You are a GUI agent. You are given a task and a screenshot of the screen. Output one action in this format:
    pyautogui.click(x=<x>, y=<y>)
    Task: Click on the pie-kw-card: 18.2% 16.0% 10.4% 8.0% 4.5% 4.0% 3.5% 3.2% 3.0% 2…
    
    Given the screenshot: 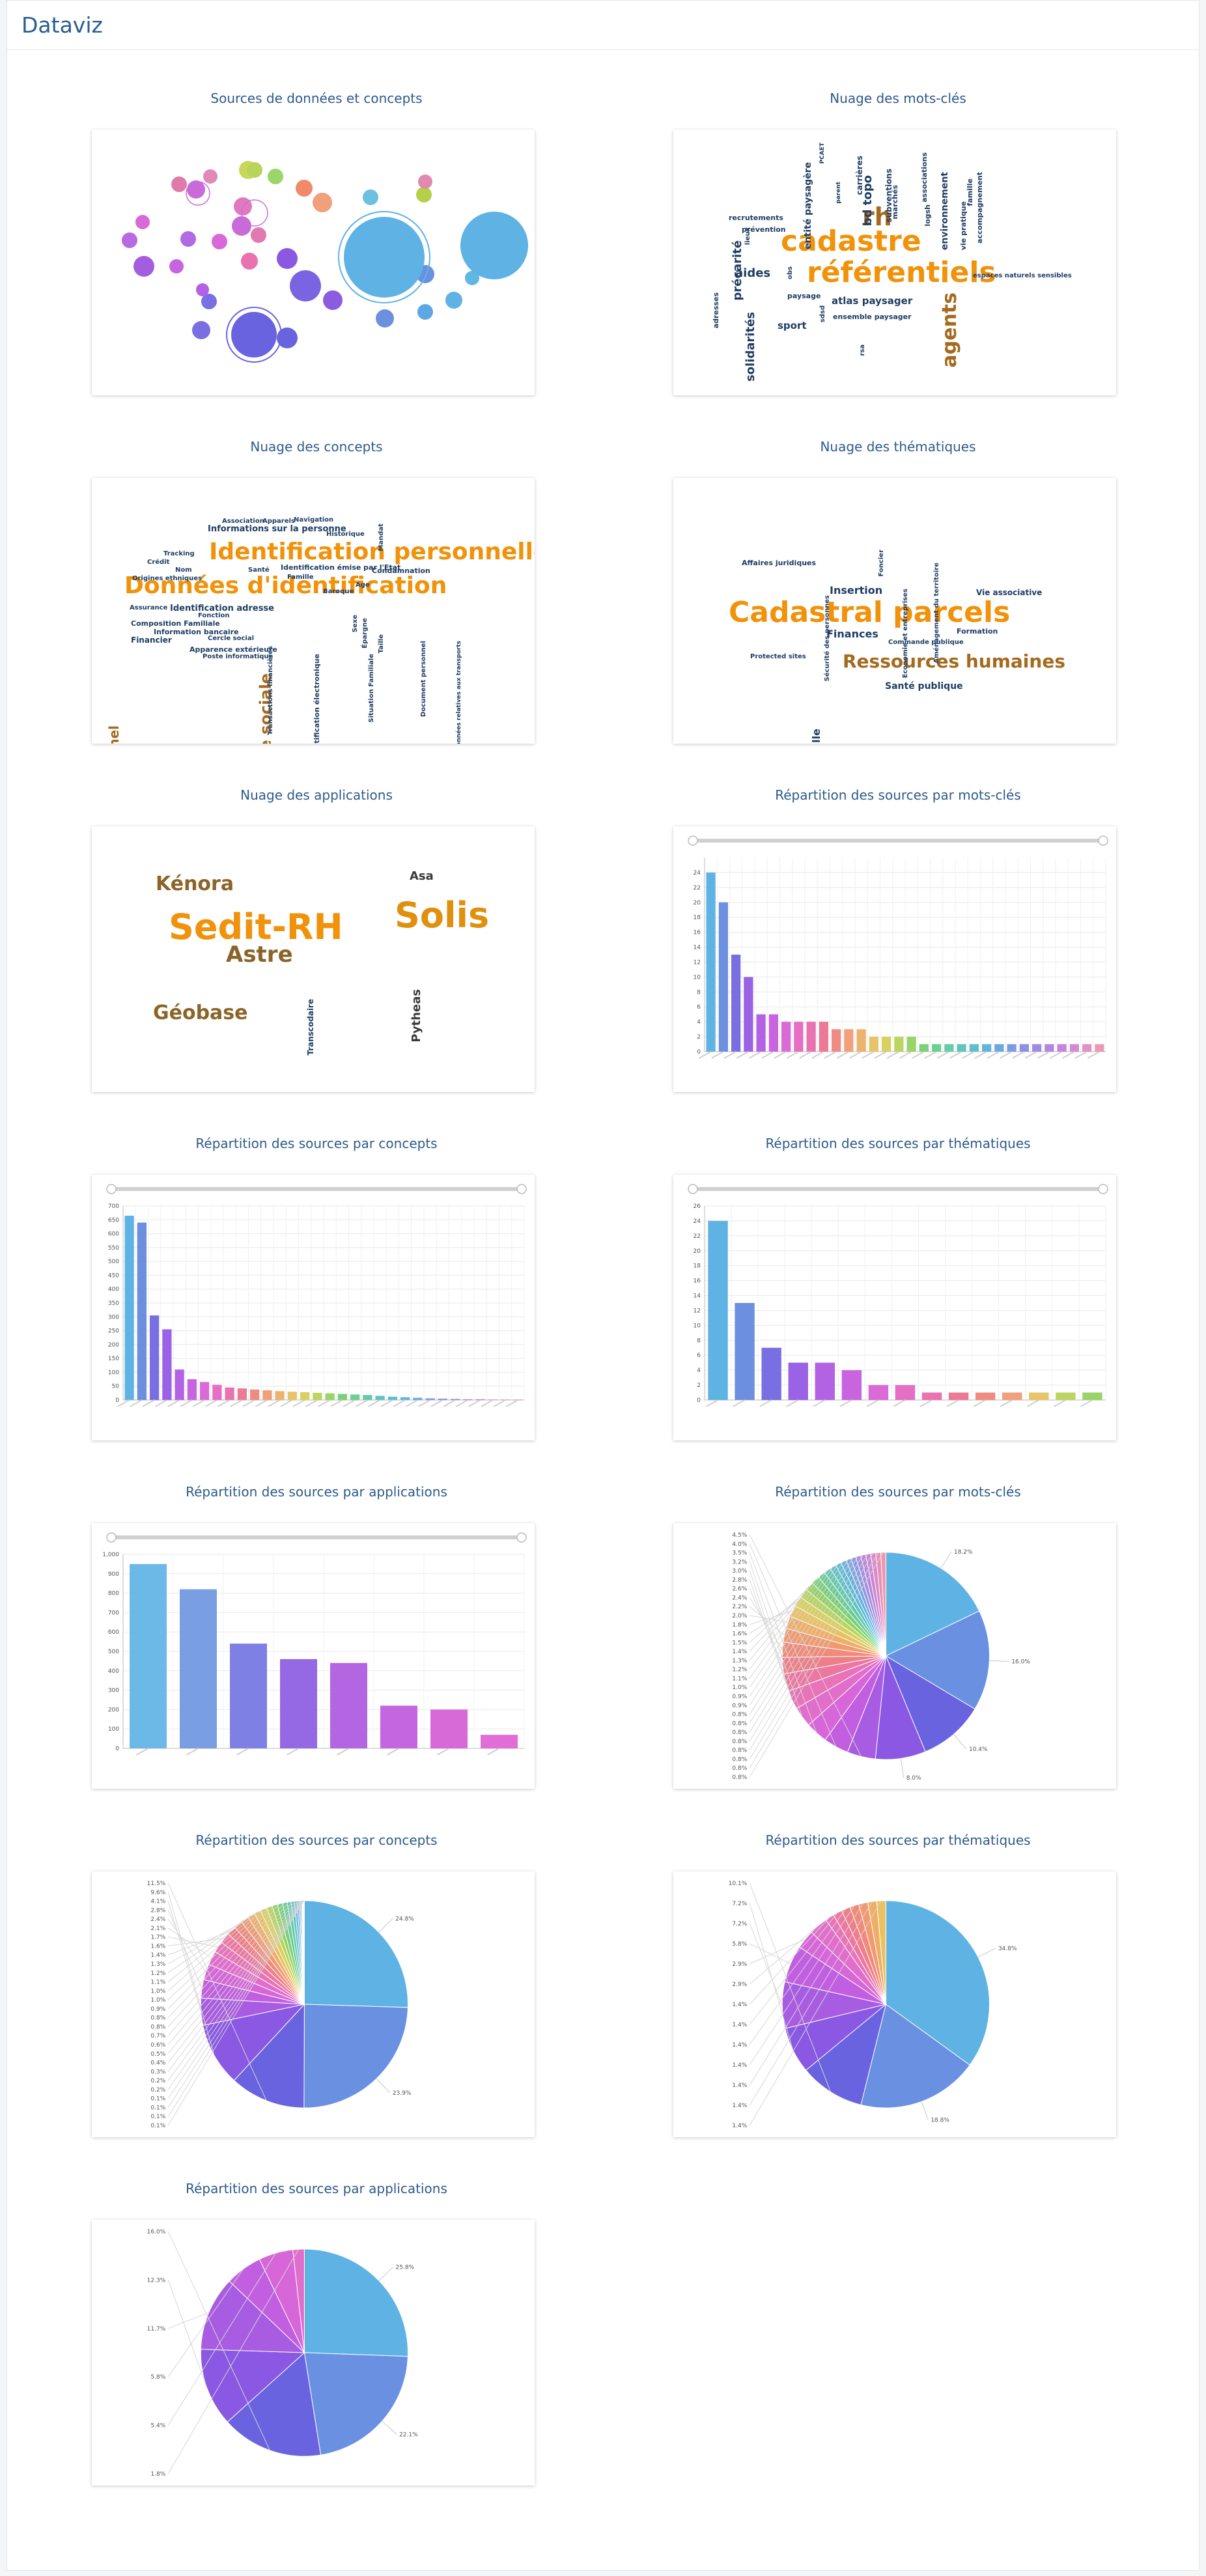 What is the action you would take?
    pyautogui.click(x=894, y=1656)
    